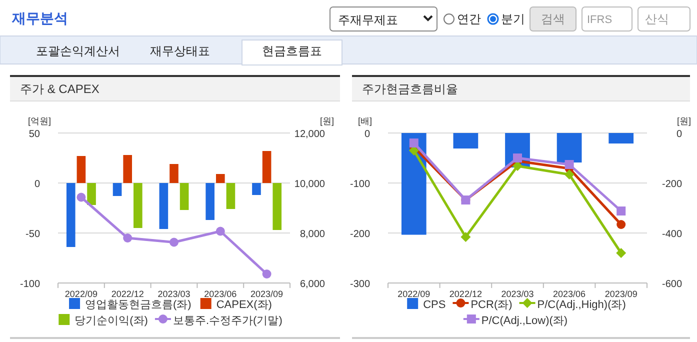 The width and height of the screenshot is (697, 342). I want to click on text: 분기, so click(513, 19).